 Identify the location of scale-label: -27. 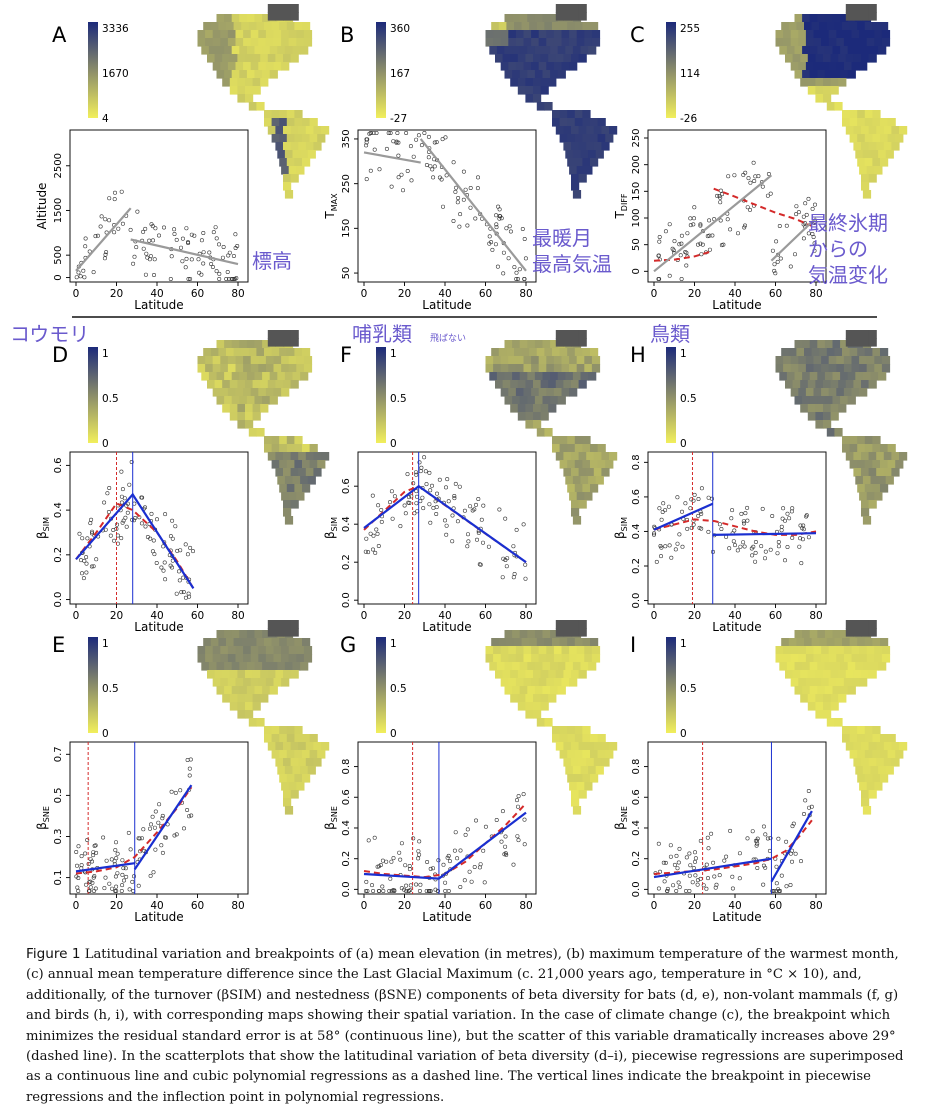
(398, 119).